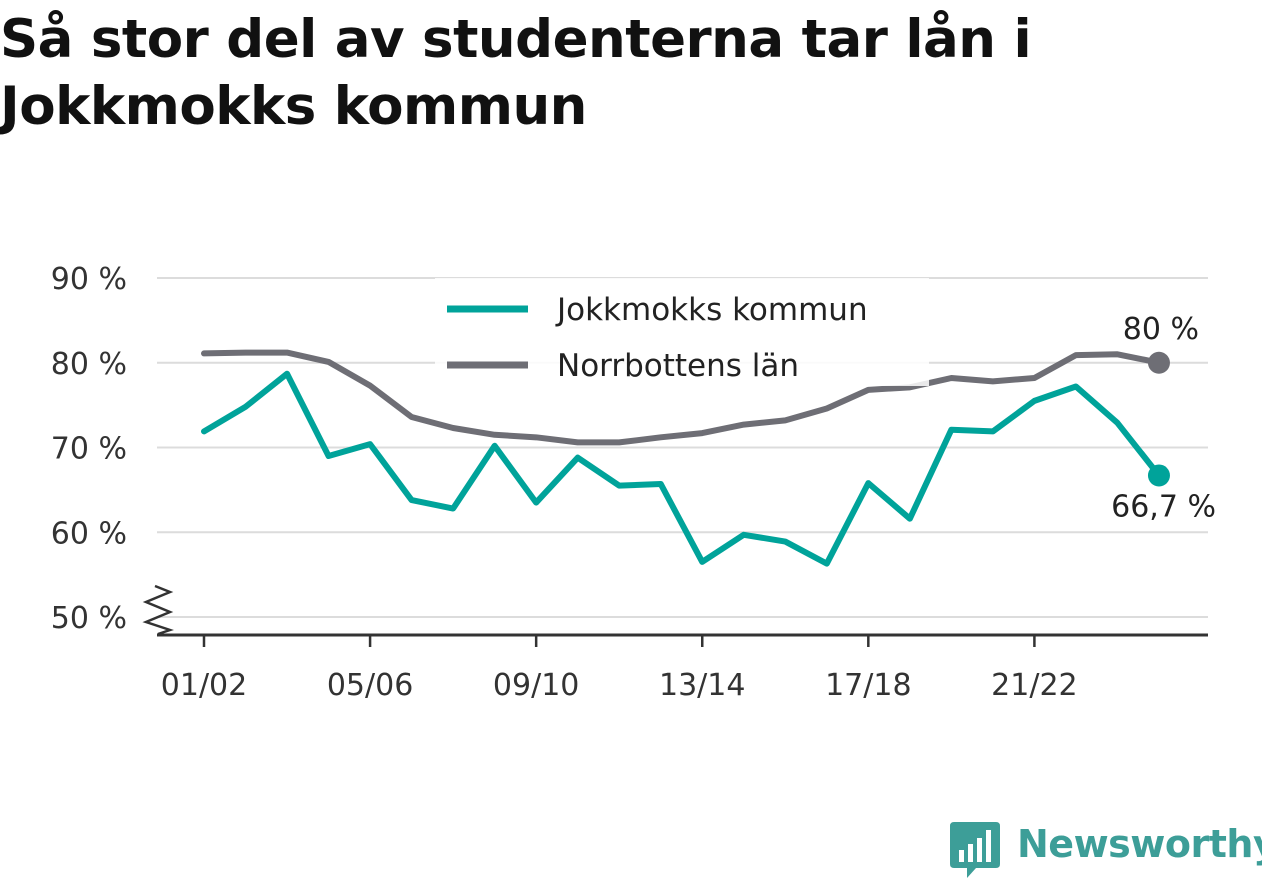  Describe the element at coordinates (868, 685) in the screenshot. I see `x-tick-label: 17/18` at that location.